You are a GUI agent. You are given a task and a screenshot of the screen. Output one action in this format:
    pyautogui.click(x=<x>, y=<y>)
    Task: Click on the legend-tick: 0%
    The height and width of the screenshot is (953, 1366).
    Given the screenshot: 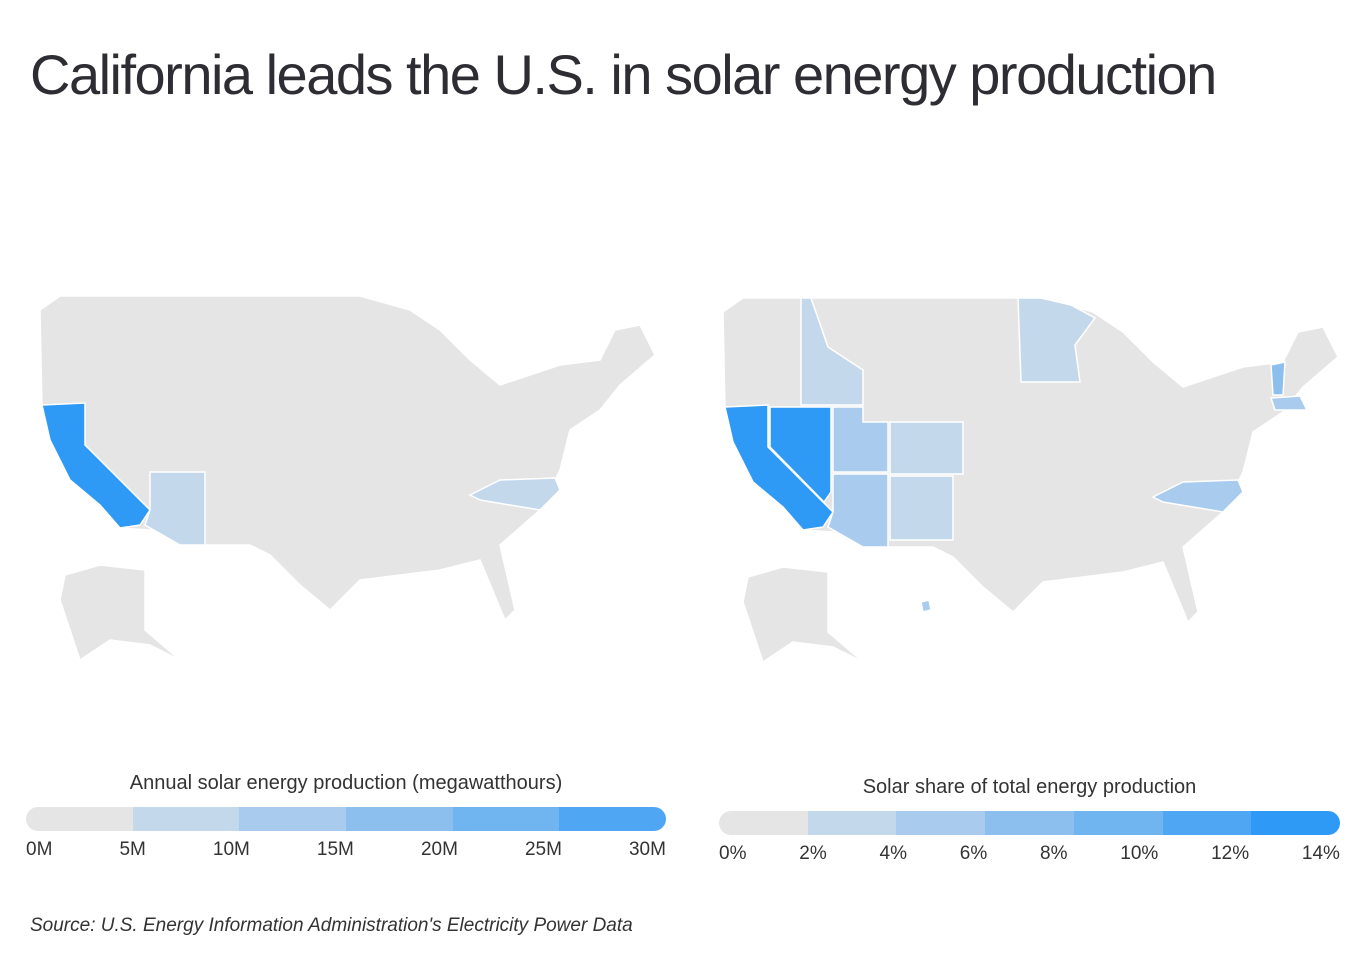 What is the action you would take?
    pyautogui.click(x=733, y=853)
    